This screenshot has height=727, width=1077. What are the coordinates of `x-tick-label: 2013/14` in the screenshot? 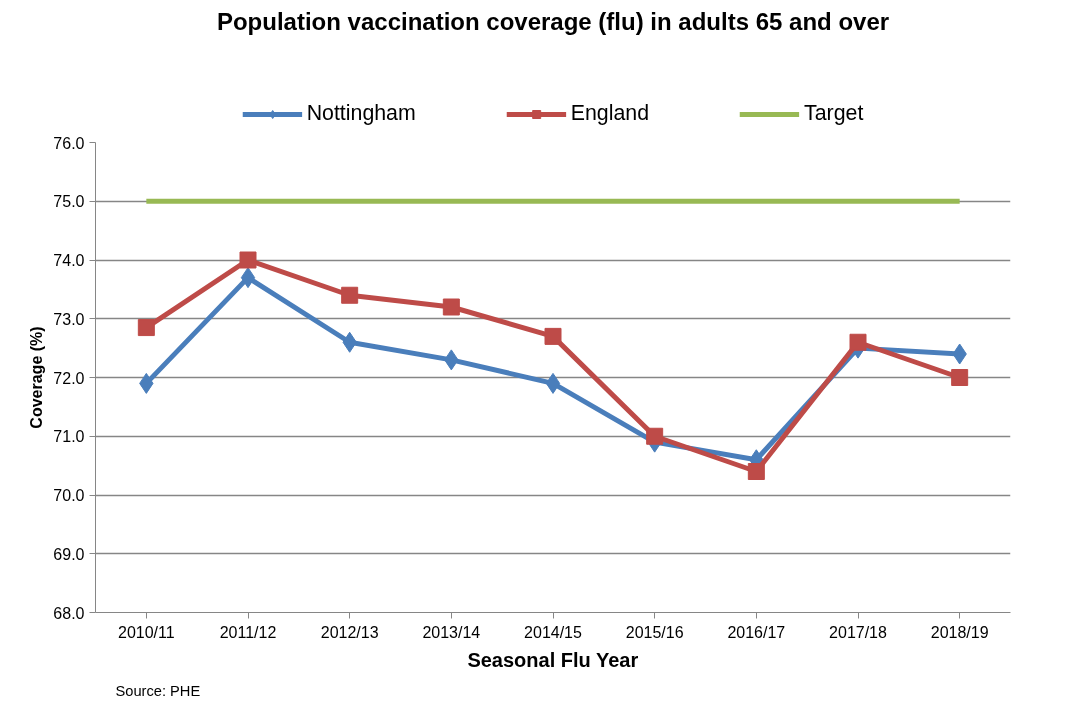 It's located at (451, 632).